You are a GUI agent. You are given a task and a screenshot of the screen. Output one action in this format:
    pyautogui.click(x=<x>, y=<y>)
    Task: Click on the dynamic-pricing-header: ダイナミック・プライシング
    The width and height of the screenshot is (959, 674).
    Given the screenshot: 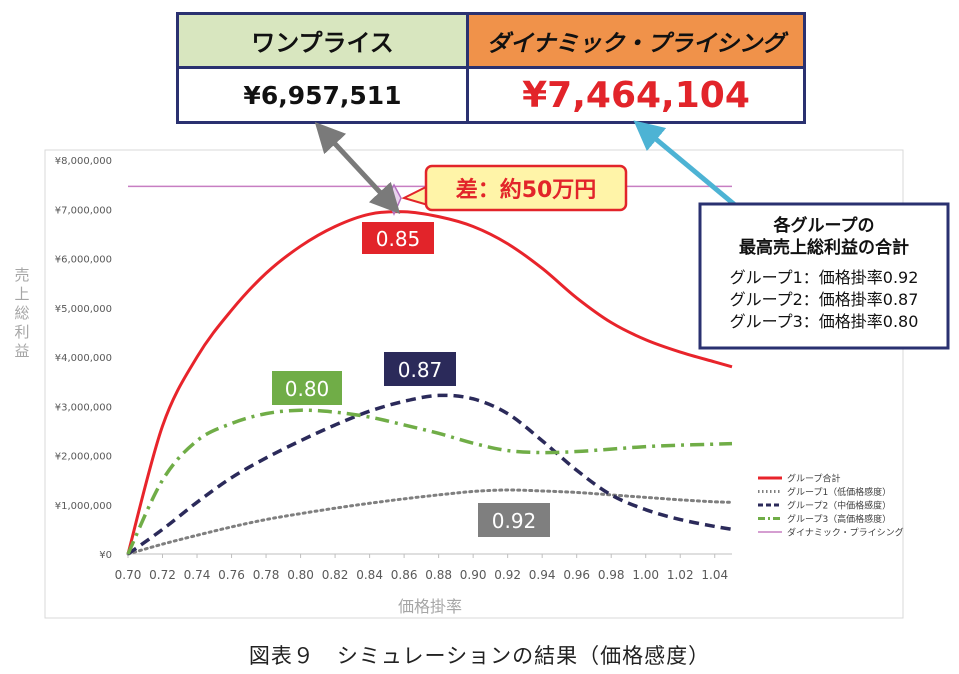 What is the action you would take?
    pyautogui.click(x=636, y=42)
    